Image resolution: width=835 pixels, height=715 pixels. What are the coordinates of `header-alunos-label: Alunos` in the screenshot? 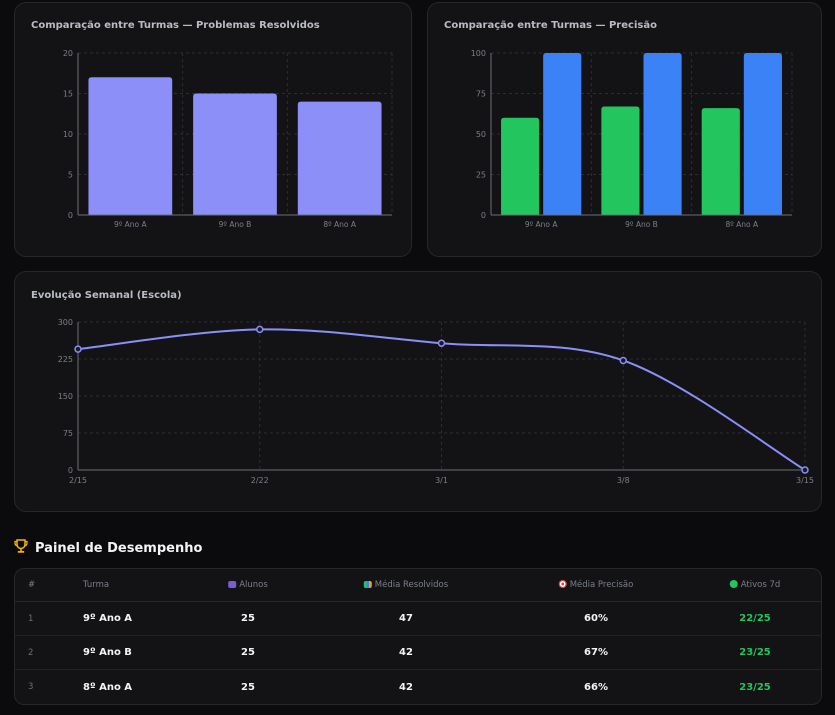 It's located at (253, 585).